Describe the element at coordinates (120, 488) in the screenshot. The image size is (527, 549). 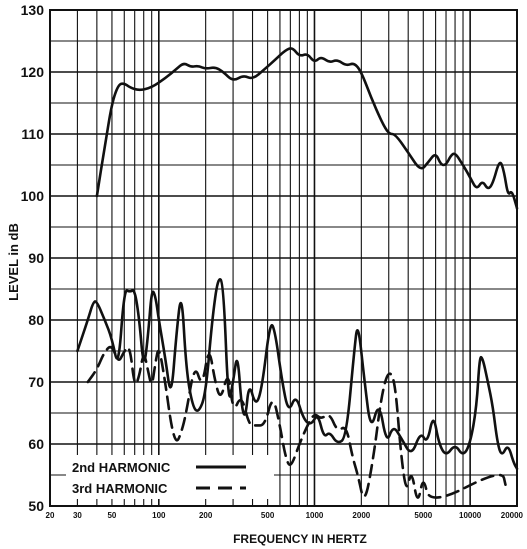
I see `legend-label-3rd-harmonic: 3rd HARMONIC` at that location.